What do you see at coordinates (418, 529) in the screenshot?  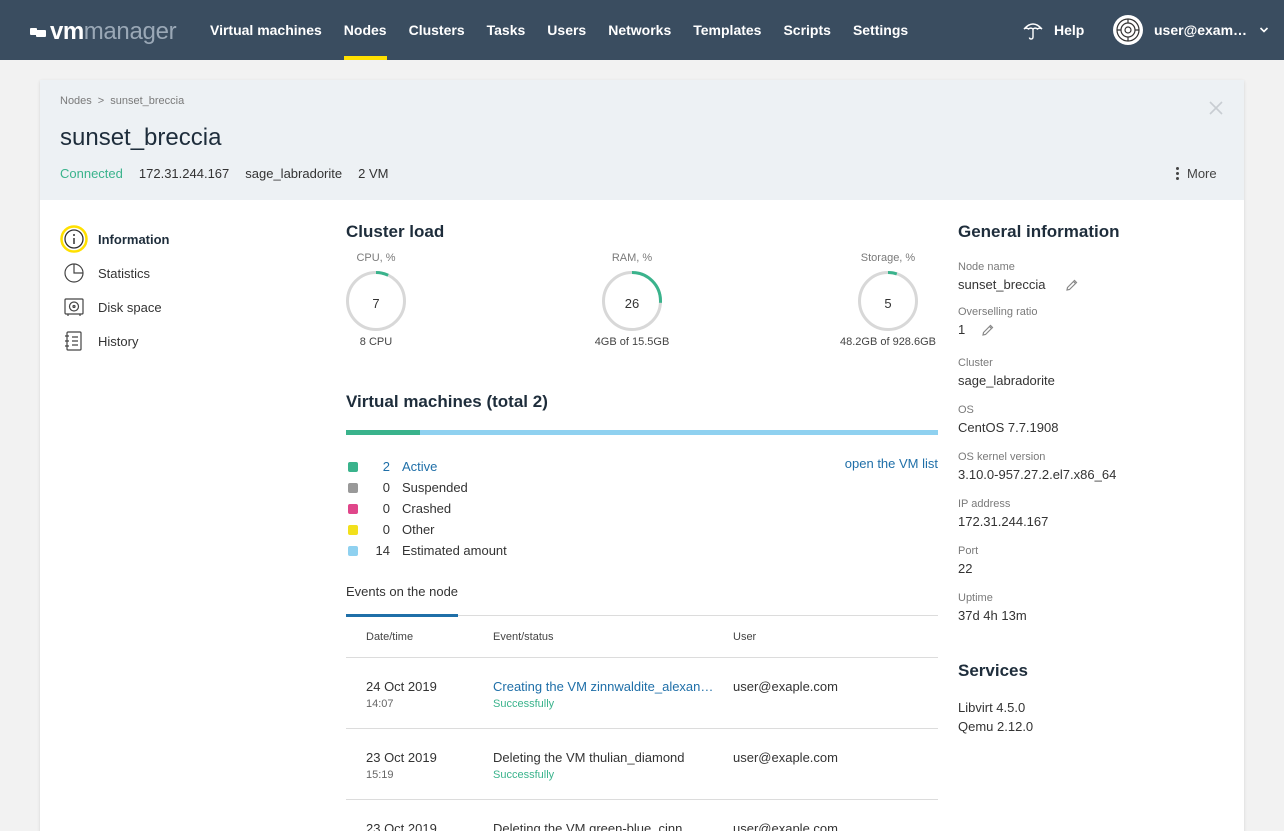 I see `legend-label: Other` at bounding box center [418, 529].